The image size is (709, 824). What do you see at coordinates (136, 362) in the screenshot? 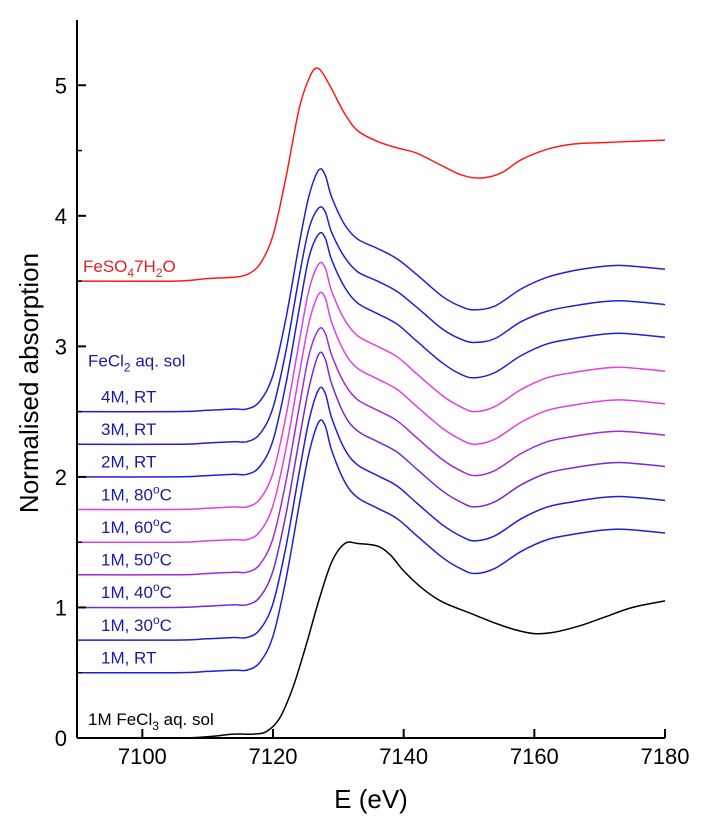
I see `group-label-fecl2: FeCl2 aq. sol` at bounding box center [136, 362].